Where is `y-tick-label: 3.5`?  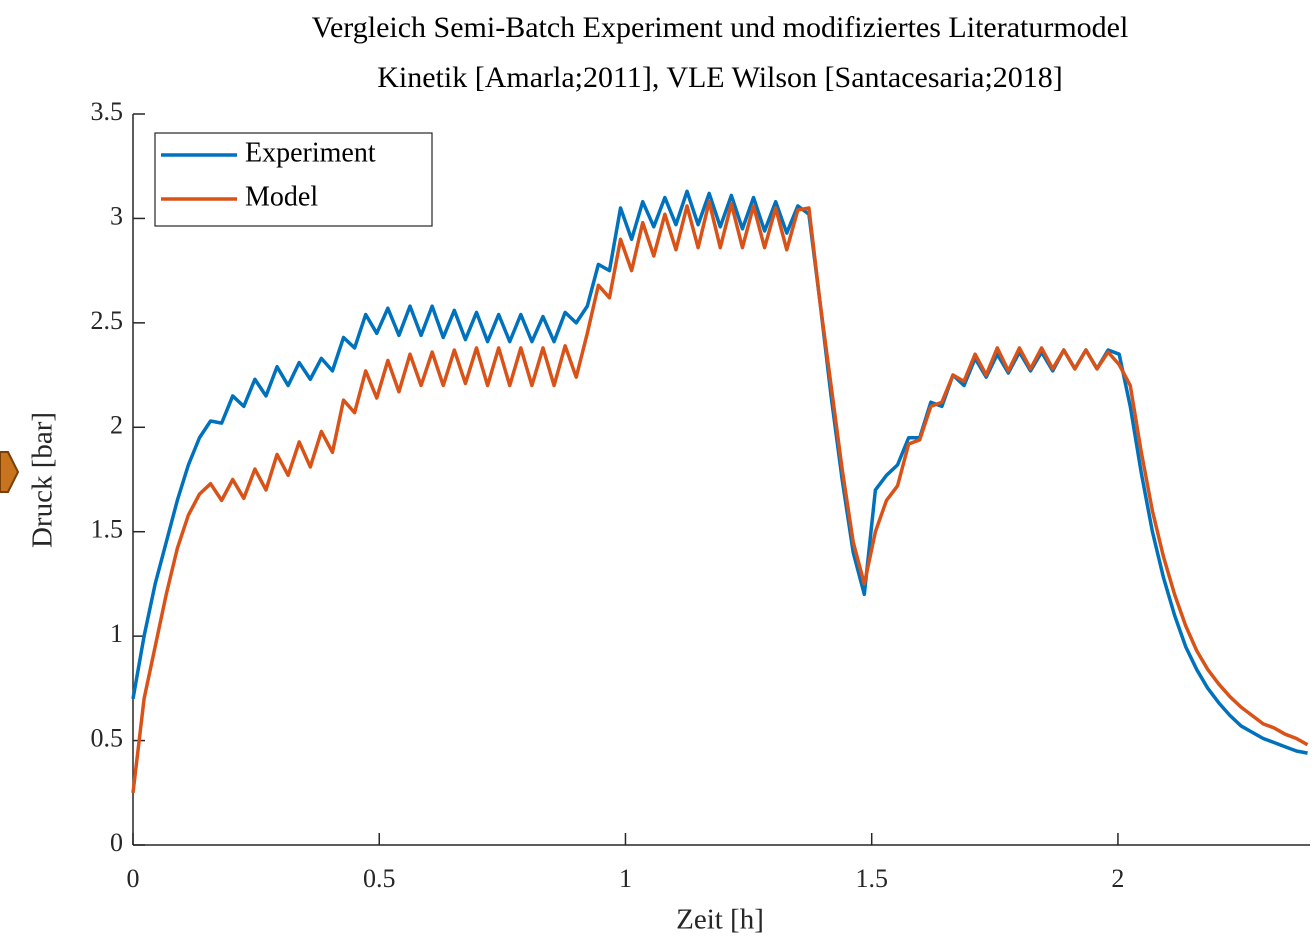
y-tick-label: 3.5 is located at coordinates (107, 111).